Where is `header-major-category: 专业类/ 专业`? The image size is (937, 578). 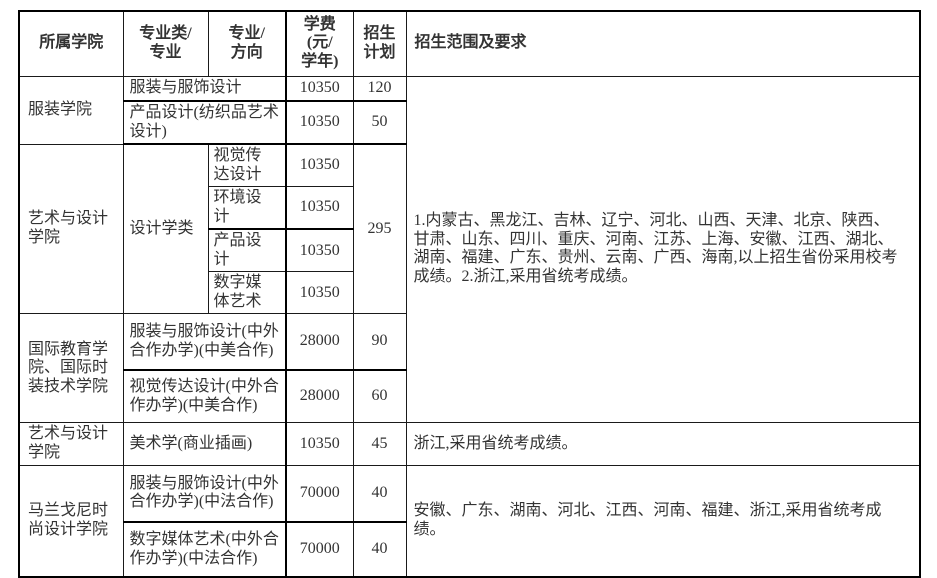 header-major-category: 专业类/ 专业 is located at coordinates (165, 43).